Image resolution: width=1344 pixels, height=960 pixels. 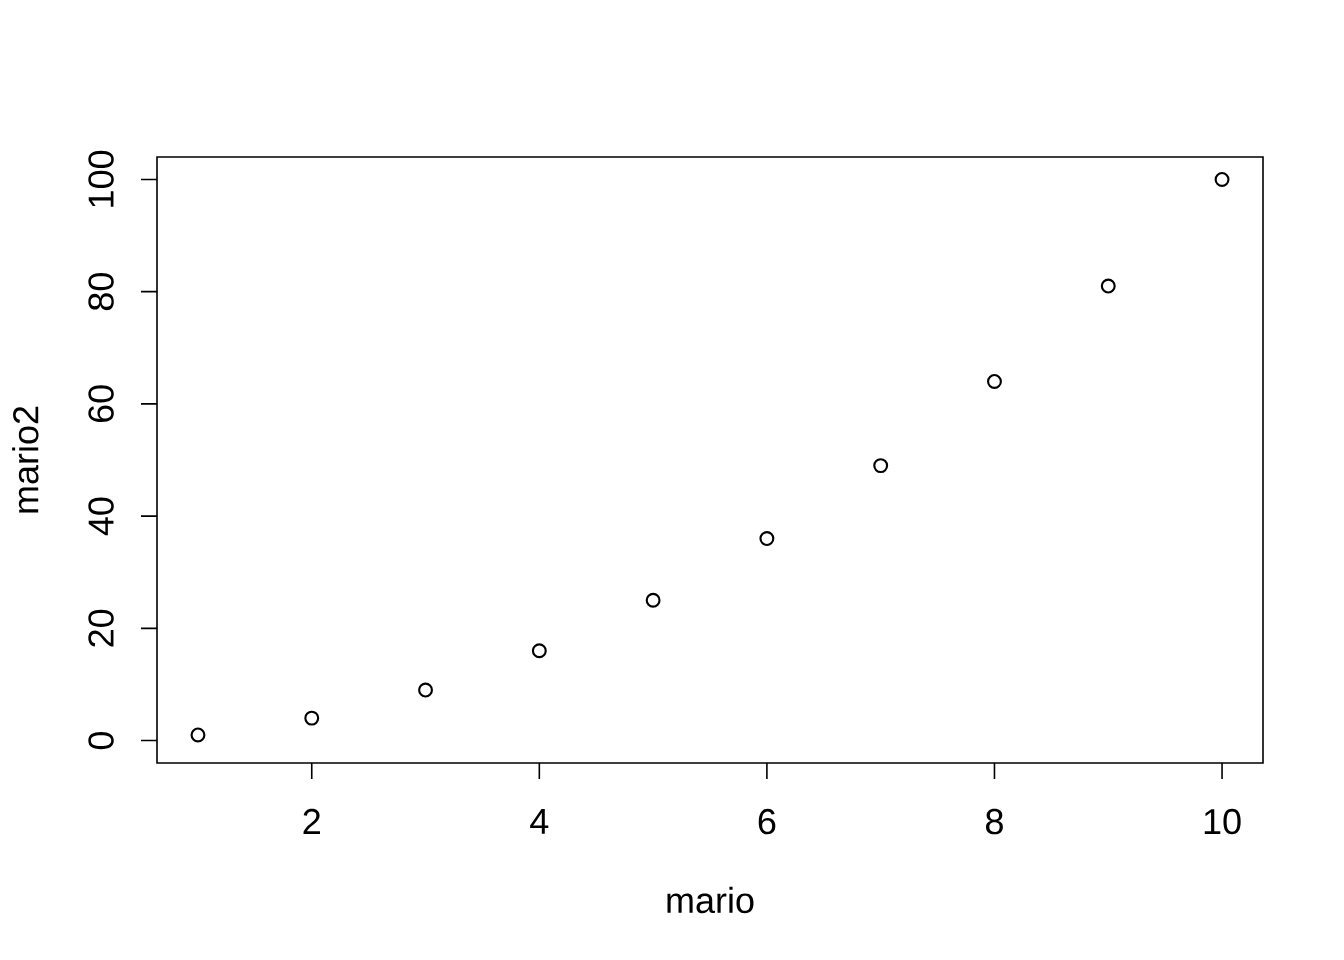 I want to click on y-tick-label: 80, so click(x=101, y=292).